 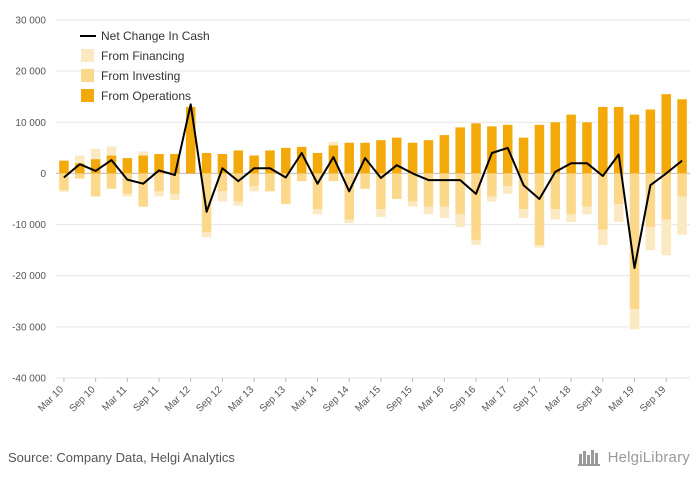 What do you see at coordinates (136, 96) in the screenshot?
I see `legend-item: From Operations` at bounding box center [136, 96].